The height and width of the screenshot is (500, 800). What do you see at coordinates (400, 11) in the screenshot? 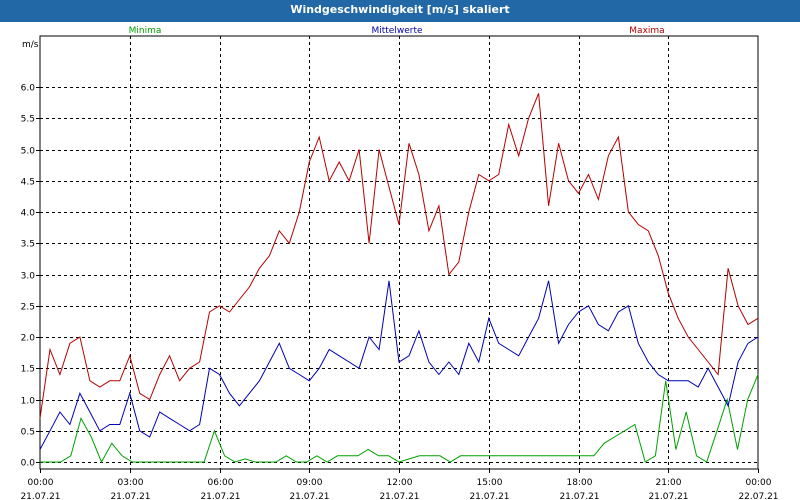
I see `window-title: Windgeschwindigkeit [m/s] skaliert` at bounding box center [400, 11].